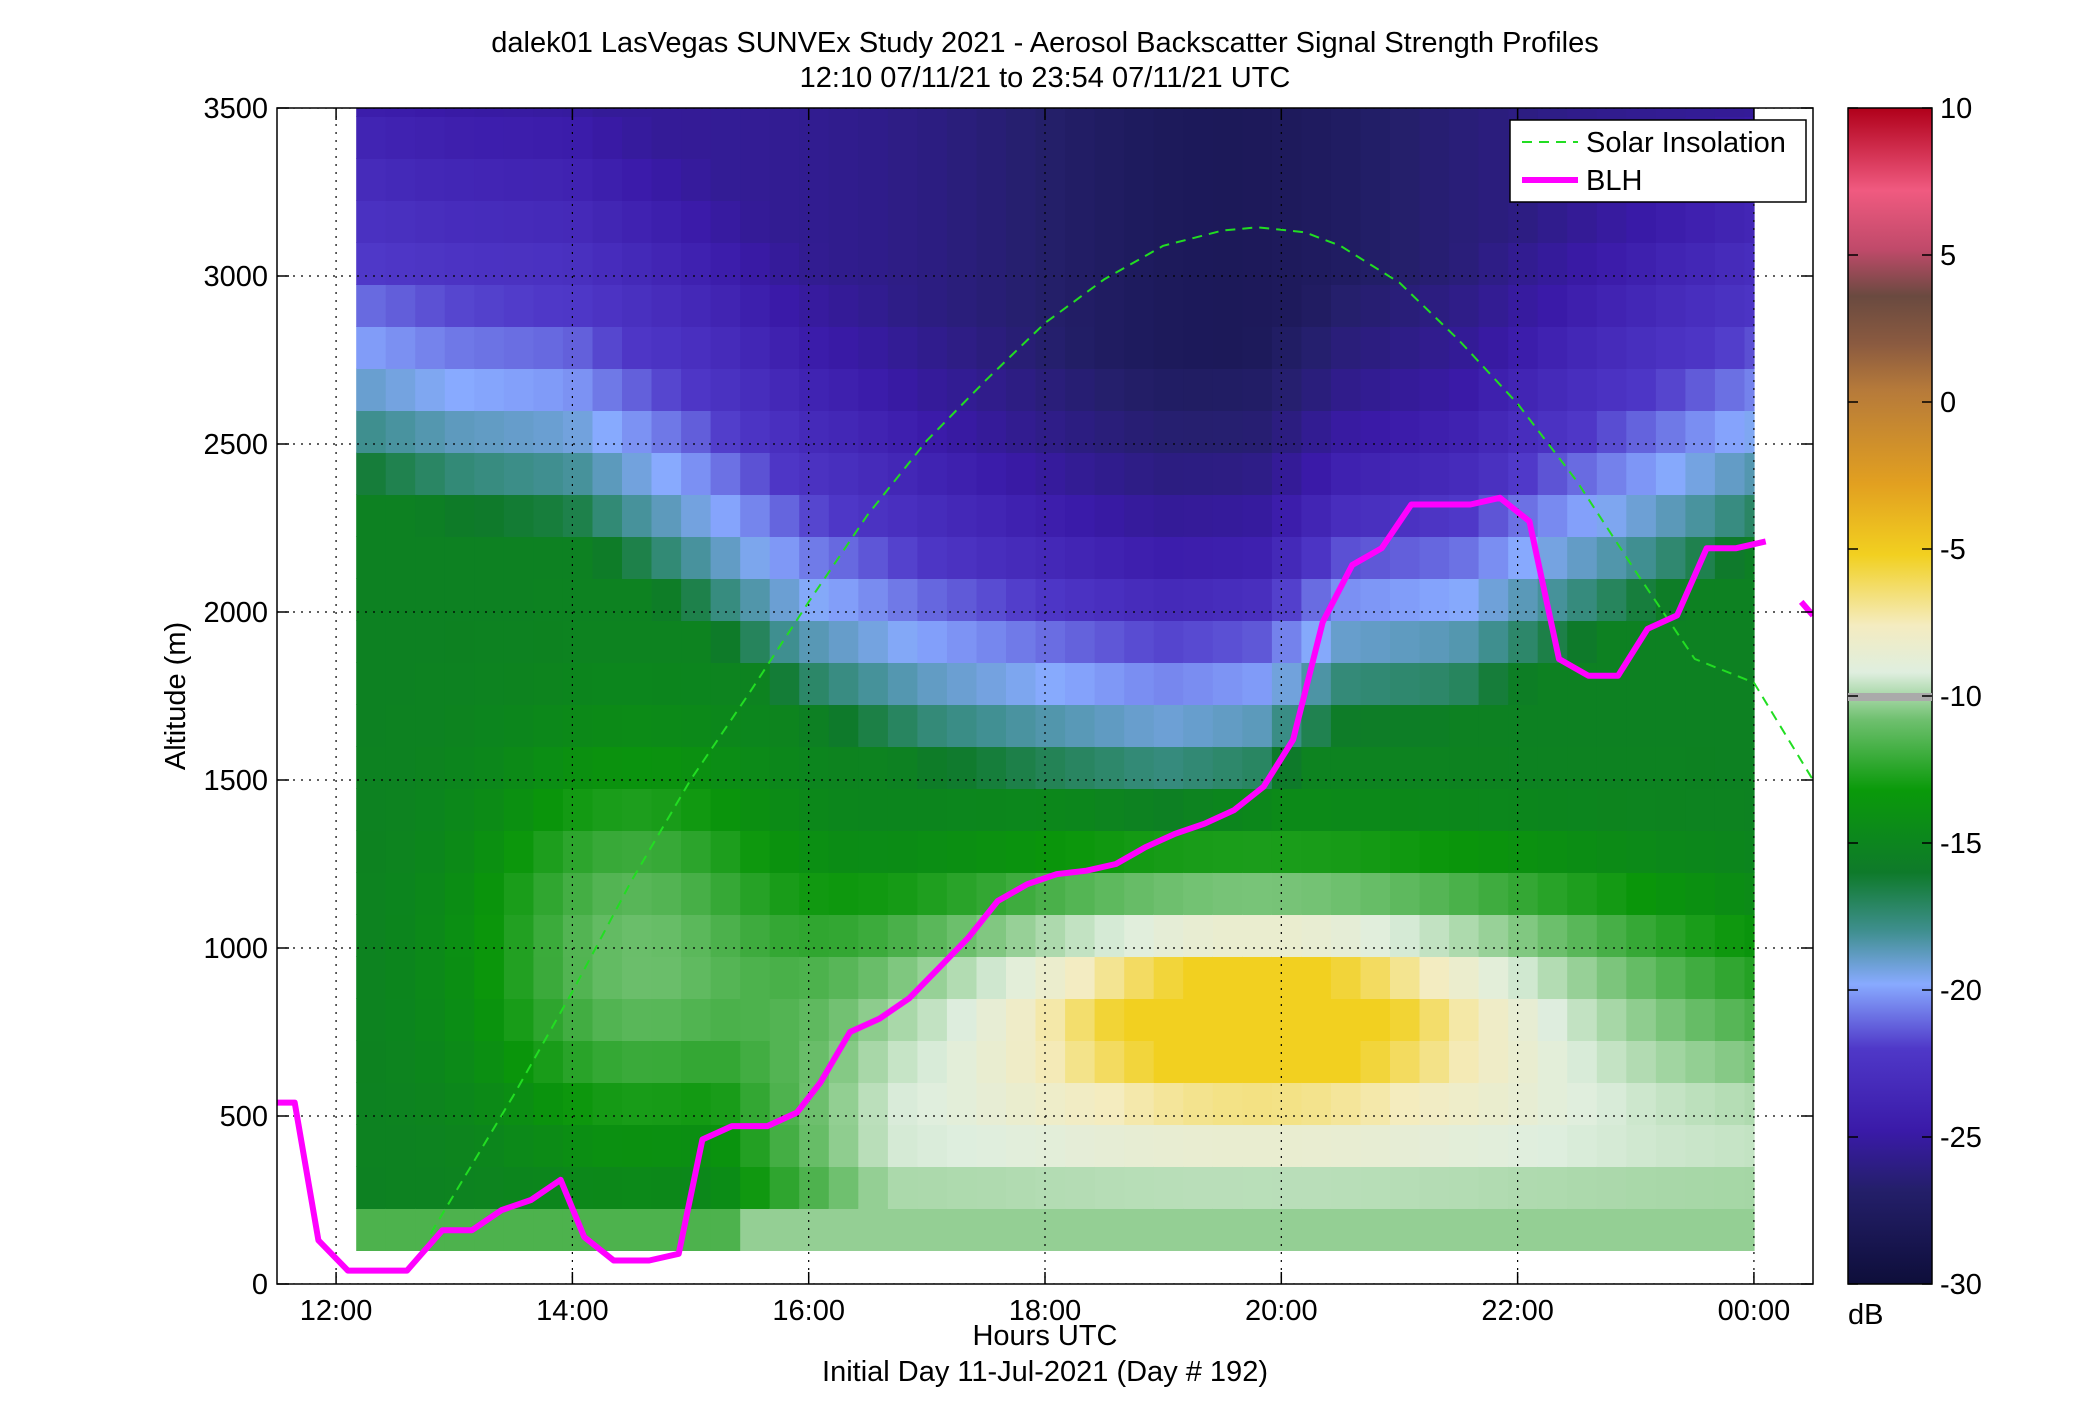  What do you see at coordinates (808, 1311) in the screenshot?
I see `x-tick-label: 16:00` at bounding box center [808, 1311].